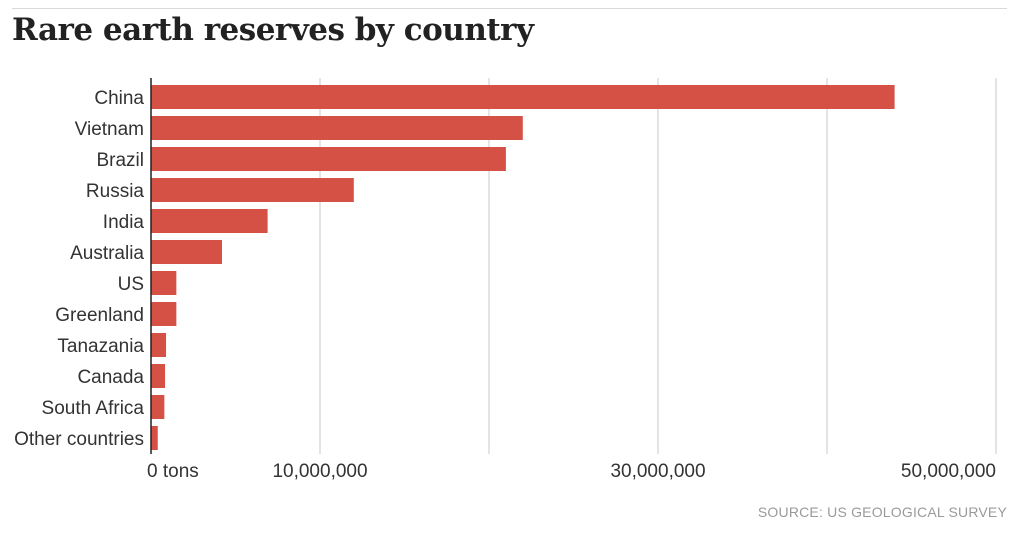 This screenshot has height=539, width=1024. I want to click on bar-tanazania, so click(159, 345).